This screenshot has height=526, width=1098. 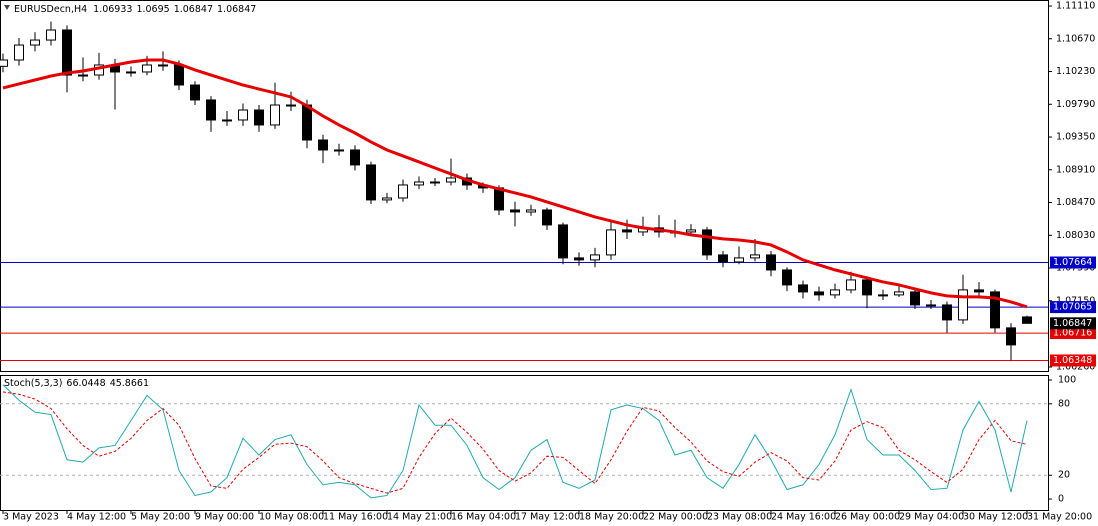 What do you see at coordinates (112, 9) in the screenshot?
I see `header-open: 1.06933` at bounding box center [112, 9].